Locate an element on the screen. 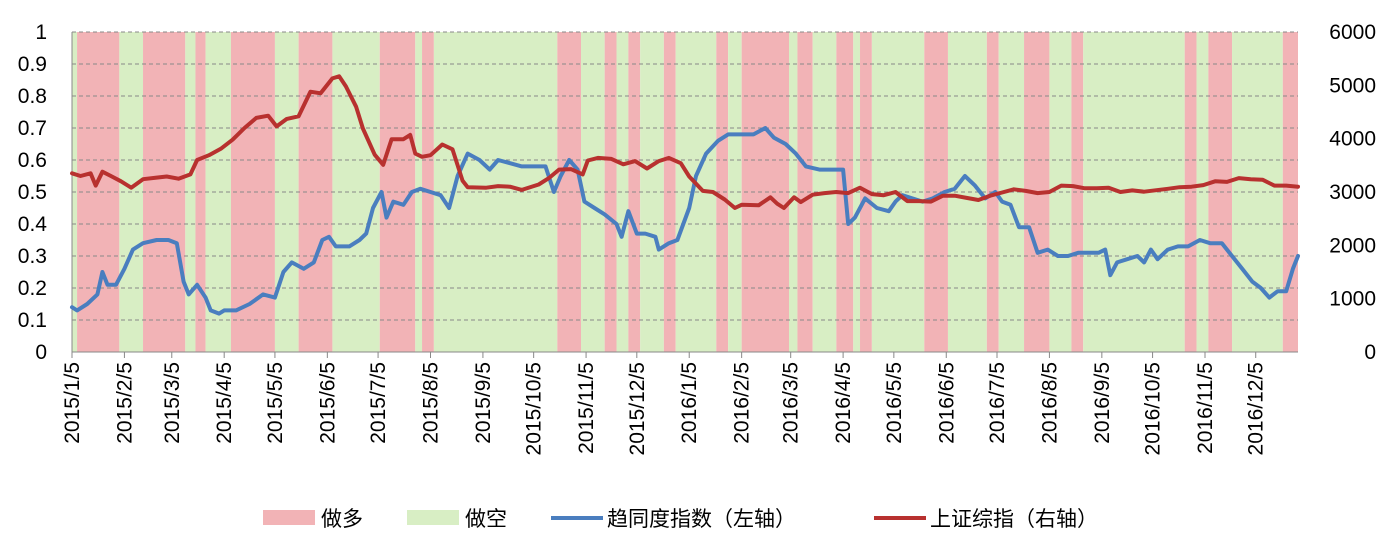  x-tick-label: 2015/10/5 is located at coordinates (534, 408).